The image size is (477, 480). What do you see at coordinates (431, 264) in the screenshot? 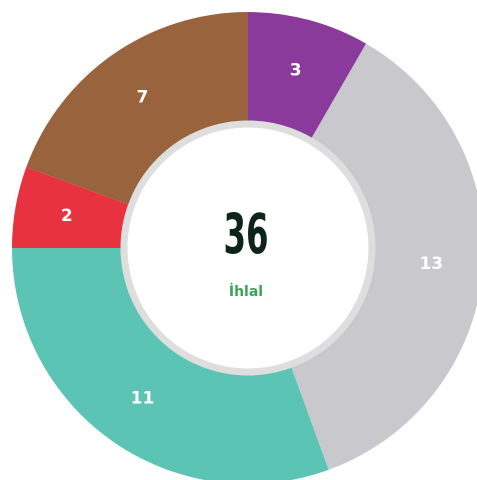
I see `slice-label: 13` at bounding box center [431, 264].